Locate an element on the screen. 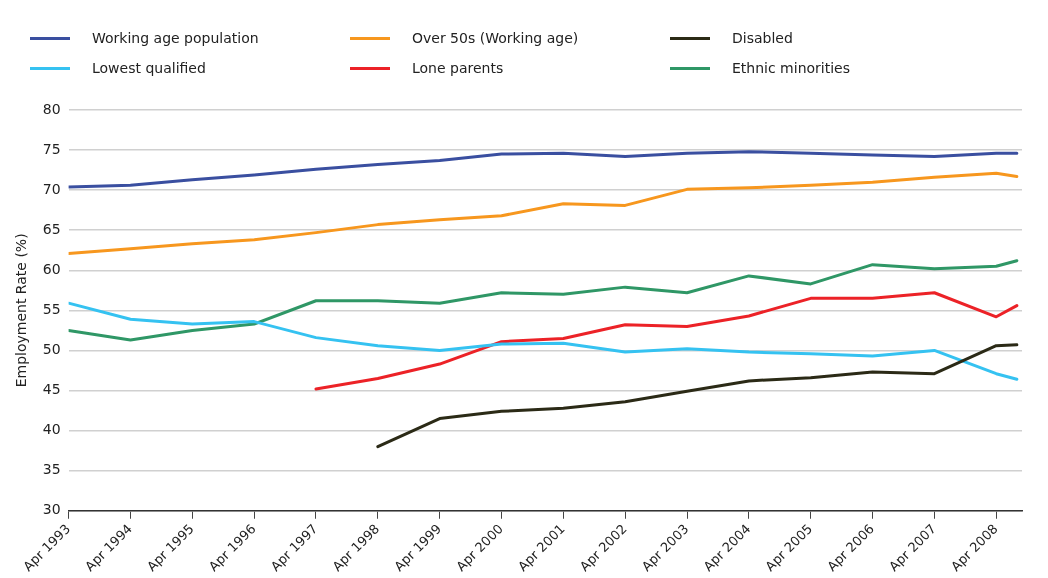 This screenshot has width=1048, height=578. y-tick-label: 35 is located at coordinates (51, 469).